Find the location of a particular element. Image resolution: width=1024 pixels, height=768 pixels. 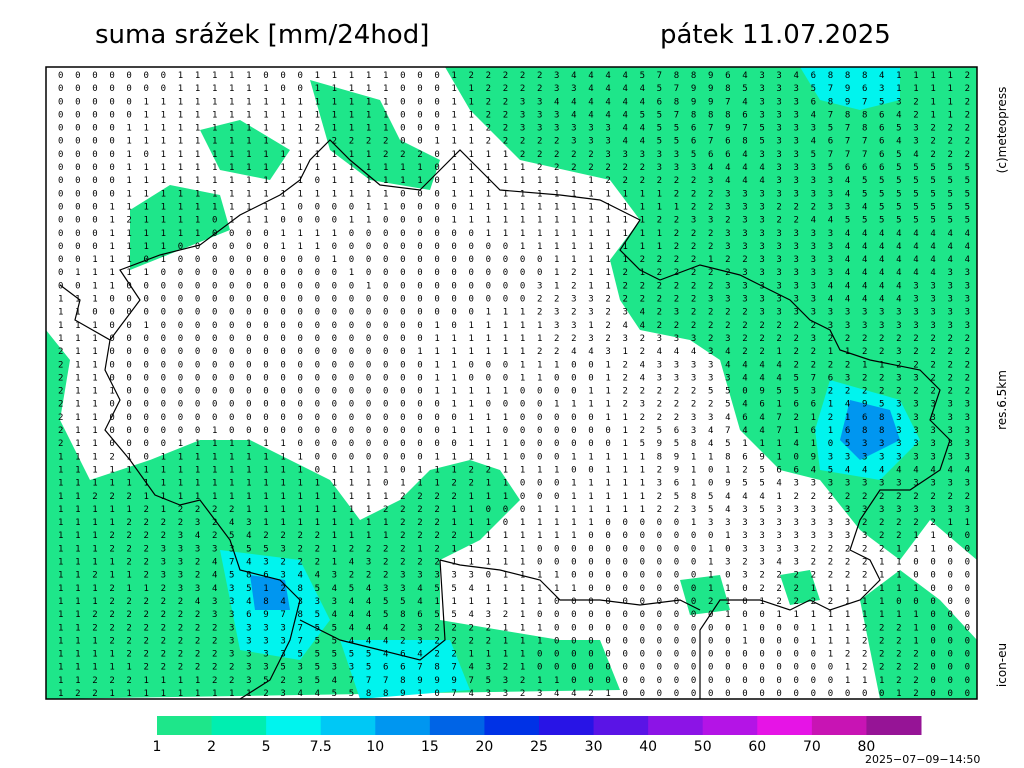

legend-label: 15 is located at coordinates (430, 747).